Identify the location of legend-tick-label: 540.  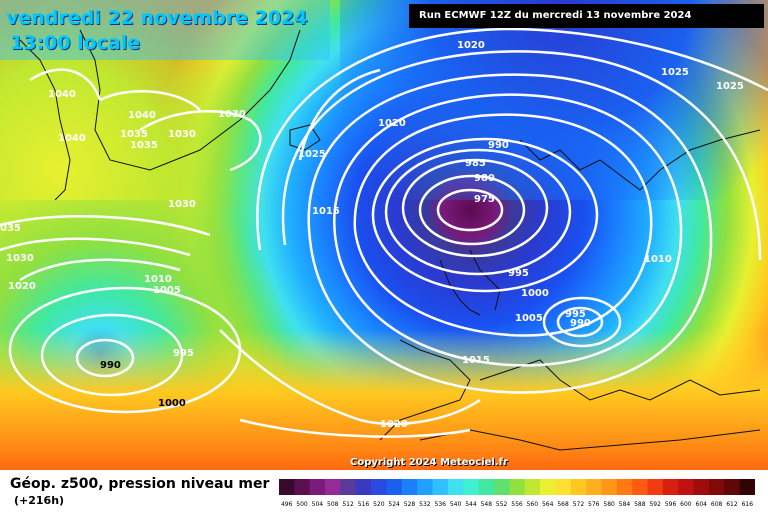
(456, 504).